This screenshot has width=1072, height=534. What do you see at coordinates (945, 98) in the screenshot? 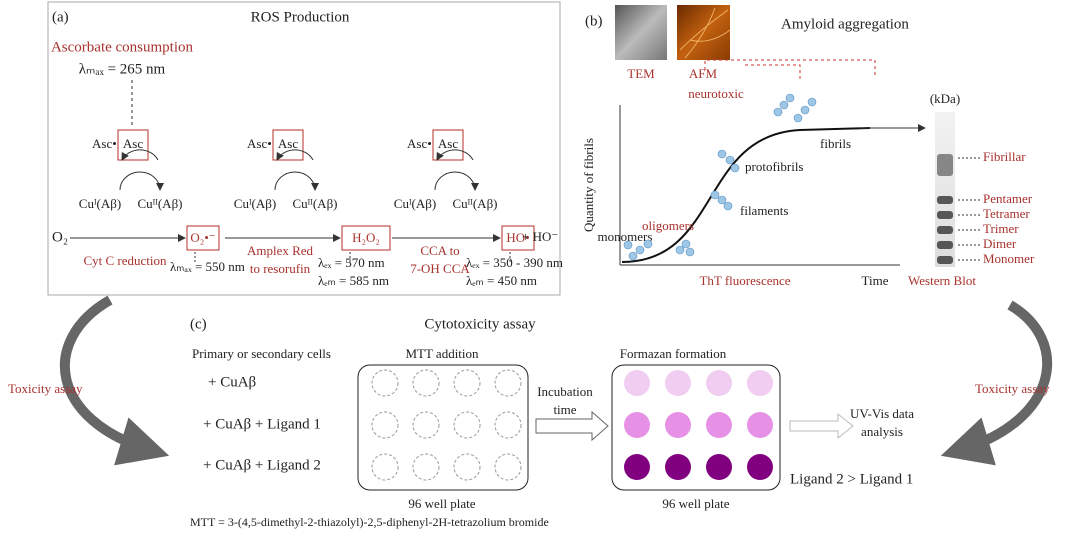
I see `blot-unit: (kDa)` at bounding box center [945, 98].